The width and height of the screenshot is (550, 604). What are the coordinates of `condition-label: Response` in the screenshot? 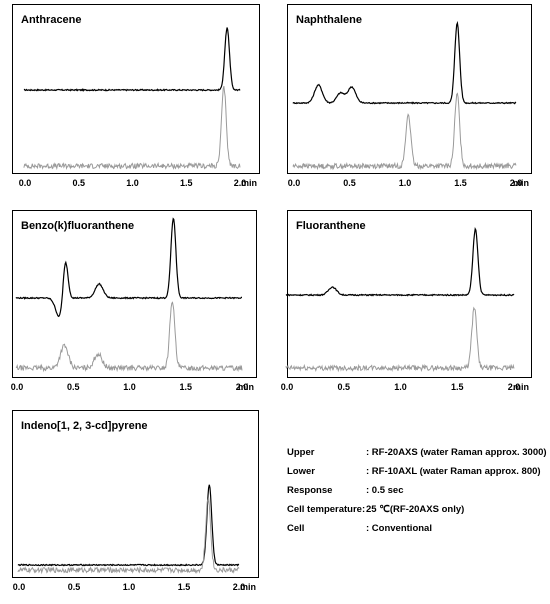 It's located at (310, 490).